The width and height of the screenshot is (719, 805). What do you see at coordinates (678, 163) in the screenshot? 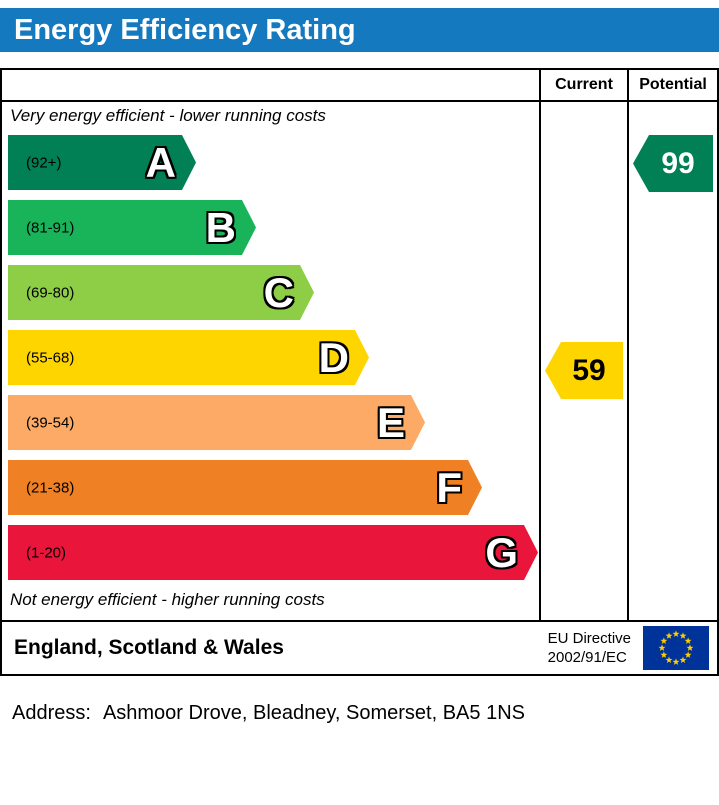
I see `potential-rating-value: 99` at bounding box center [678, 163].